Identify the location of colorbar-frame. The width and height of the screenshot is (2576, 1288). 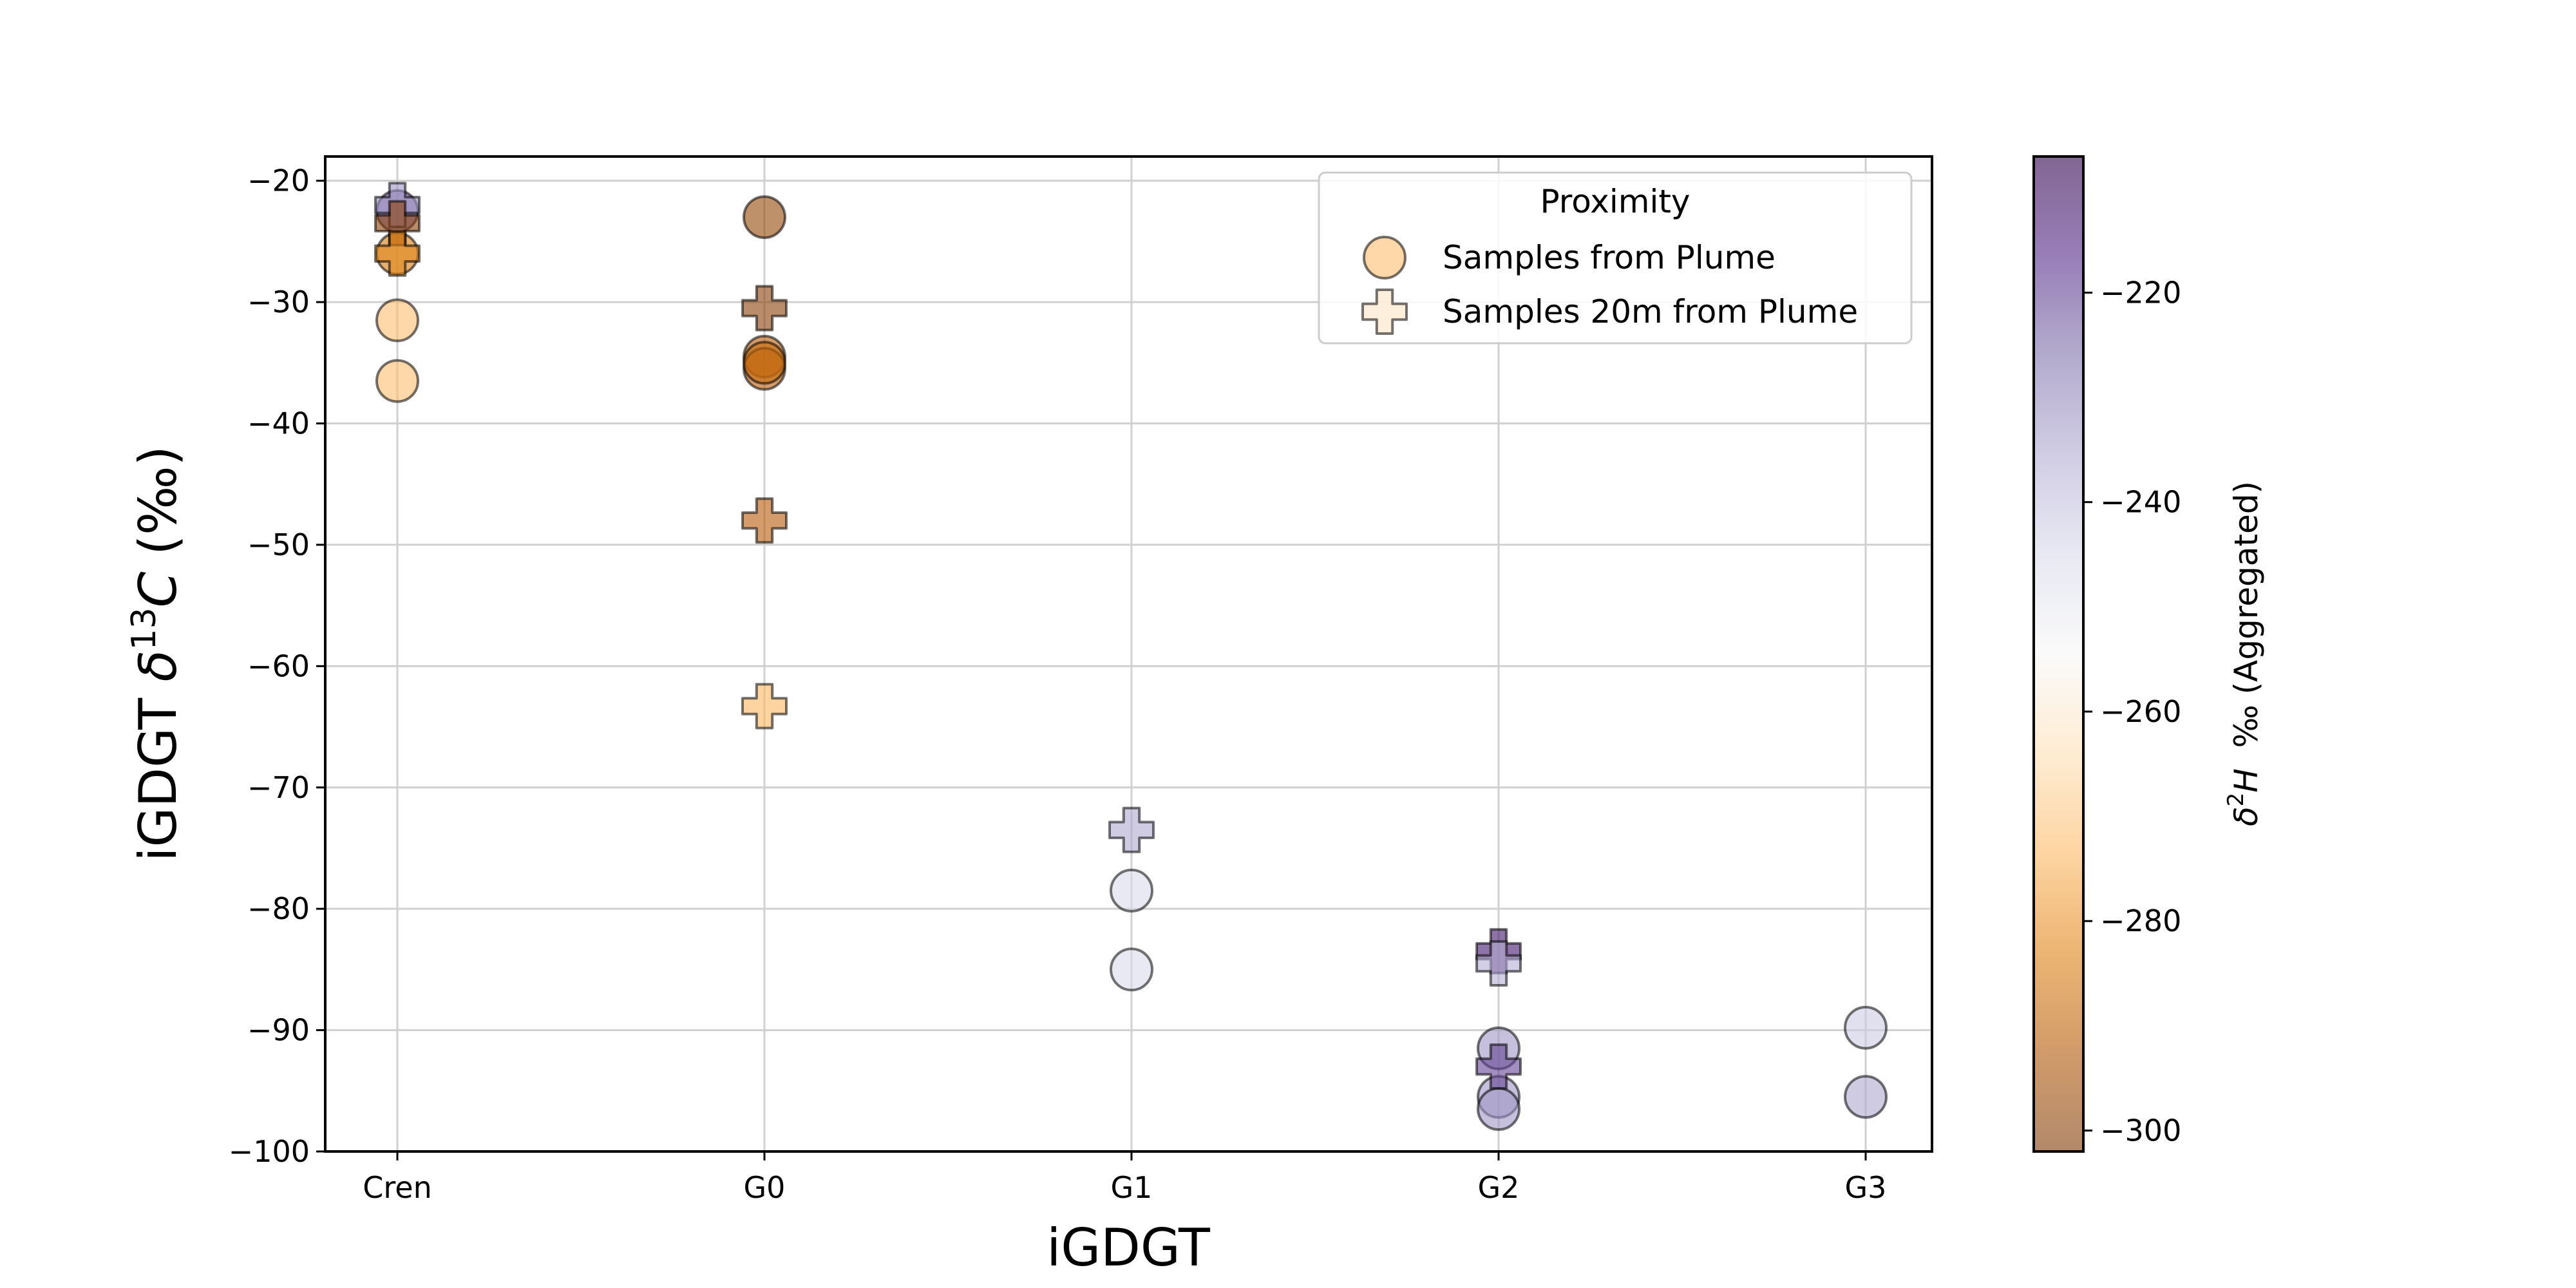
(2058, 654).